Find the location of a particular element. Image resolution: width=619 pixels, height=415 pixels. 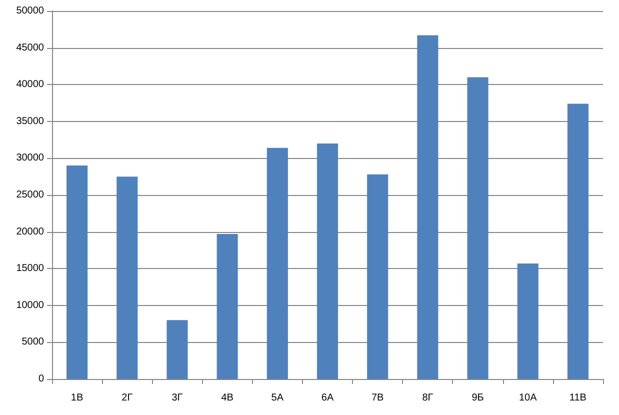

x-tick-label: 5А is located at coordinates (277, 398).